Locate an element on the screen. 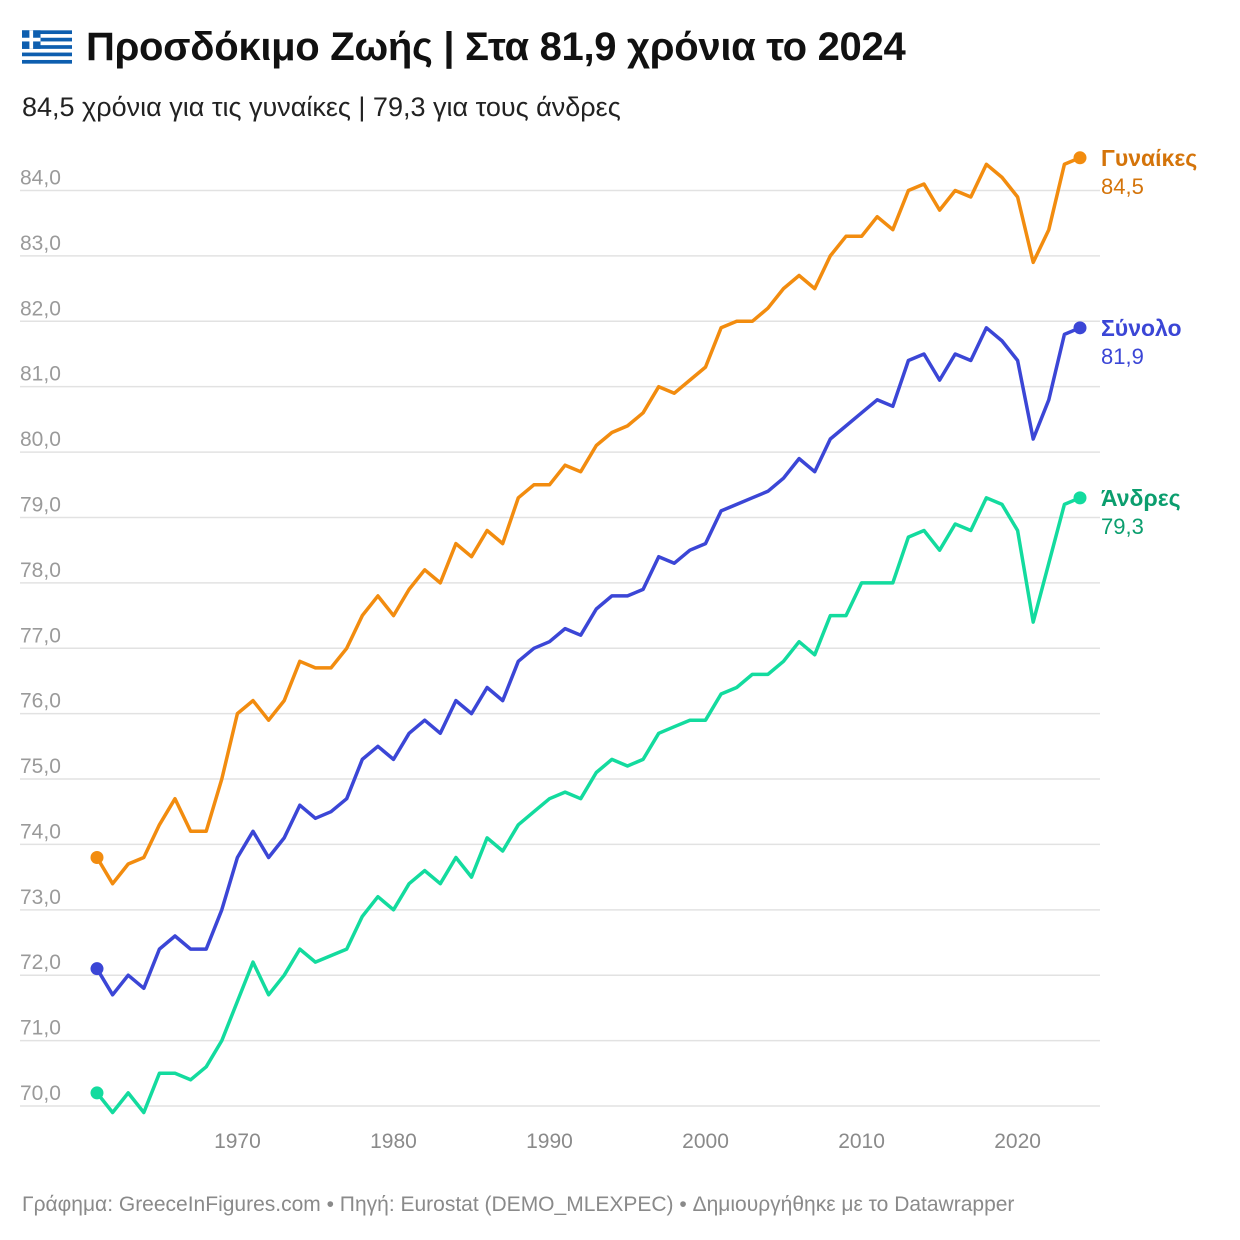 The height and width of the screenshot is (1240, 1240). y-tick-label: 78,0 is located at coordinates (40, 570).